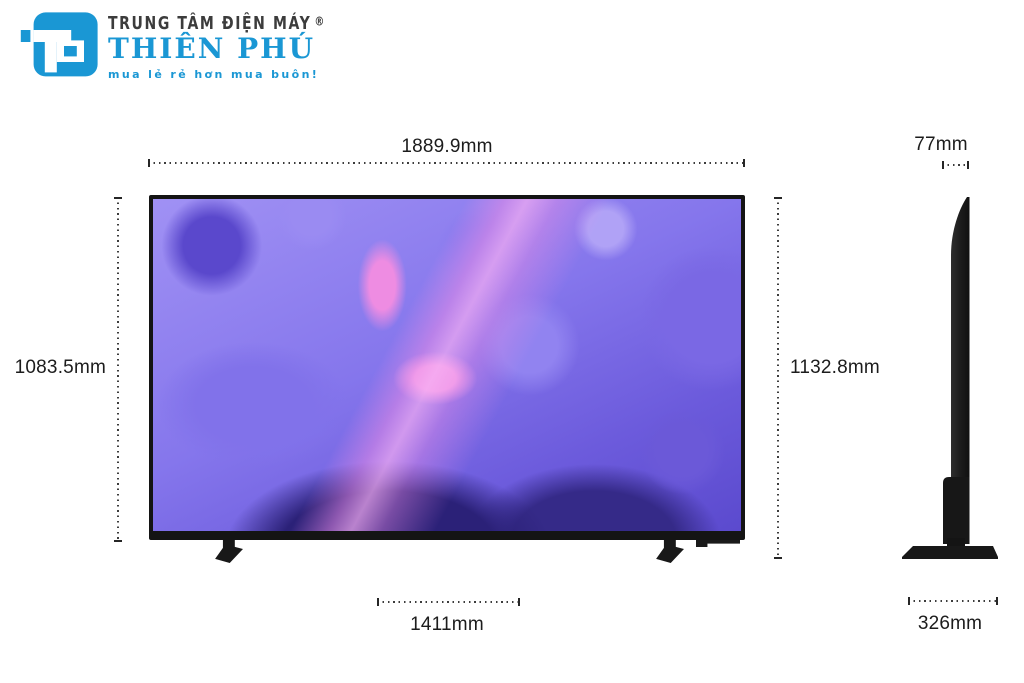 The image size is (1024, 683). Describe the element at coordinates (950, 552) in the screenshot. I see `side-stand-base` at that location.